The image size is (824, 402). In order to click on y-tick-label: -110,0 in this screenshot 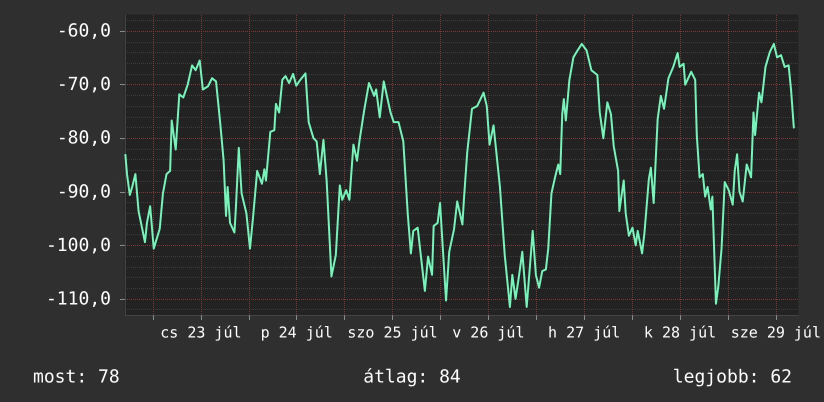, I will do `click(78, 299)`.